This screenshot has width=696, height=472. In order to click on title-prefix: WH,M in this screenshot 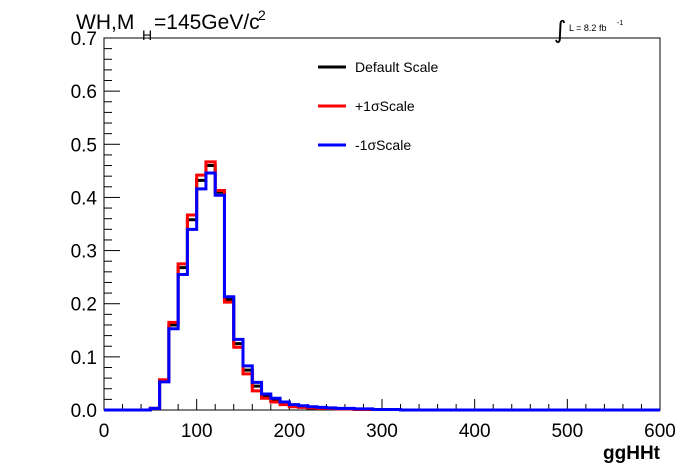, I will do `click(105, 22)`.